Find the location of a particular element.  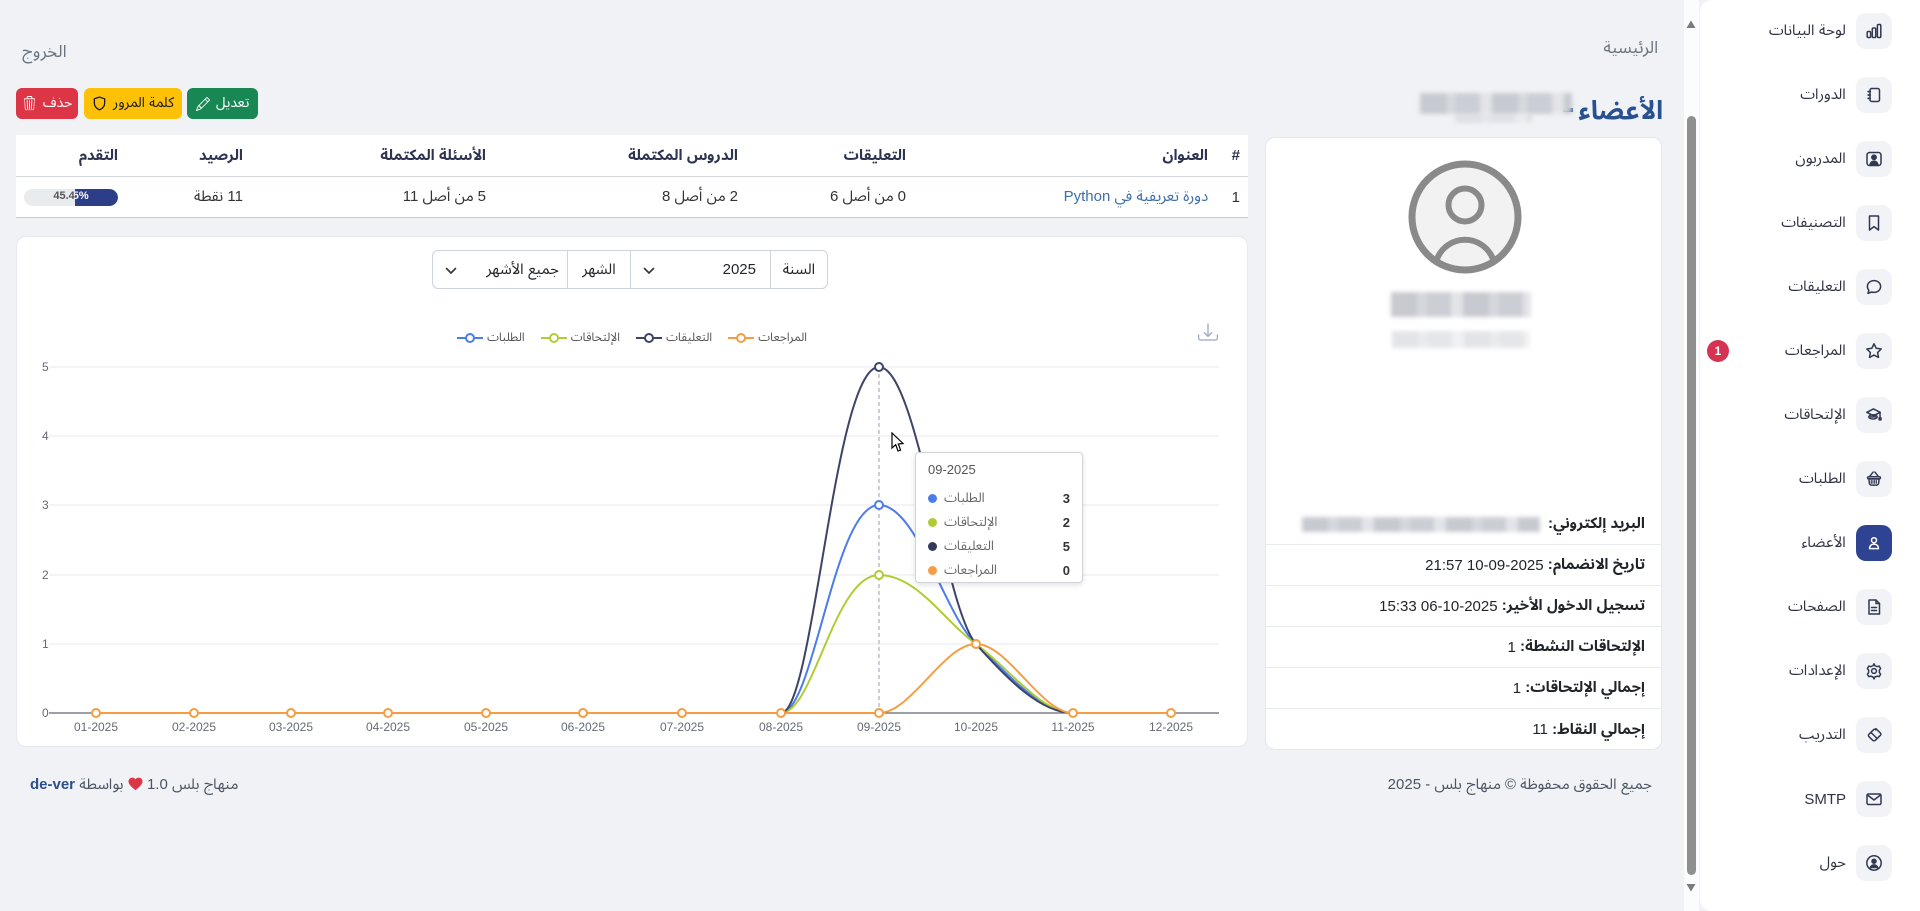

svg-text: 12-2025 is located at coordinates (1171, 727).